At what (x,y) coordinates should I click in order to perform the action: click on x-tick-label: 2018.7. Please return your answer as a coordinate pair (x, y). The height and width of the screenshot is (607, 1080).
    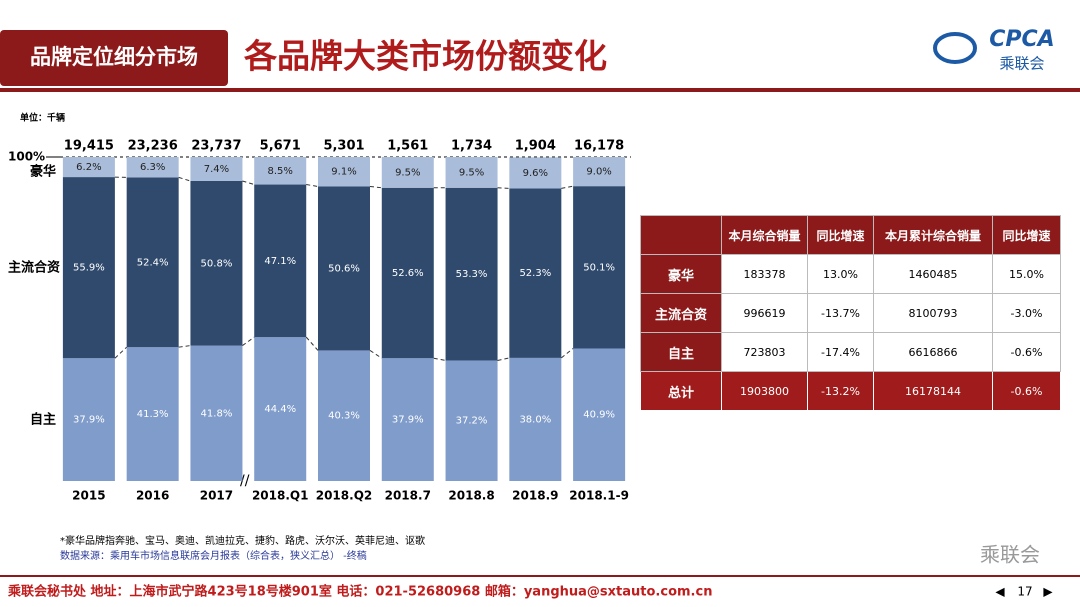
    Looking at the image, I should click on (408, 496).